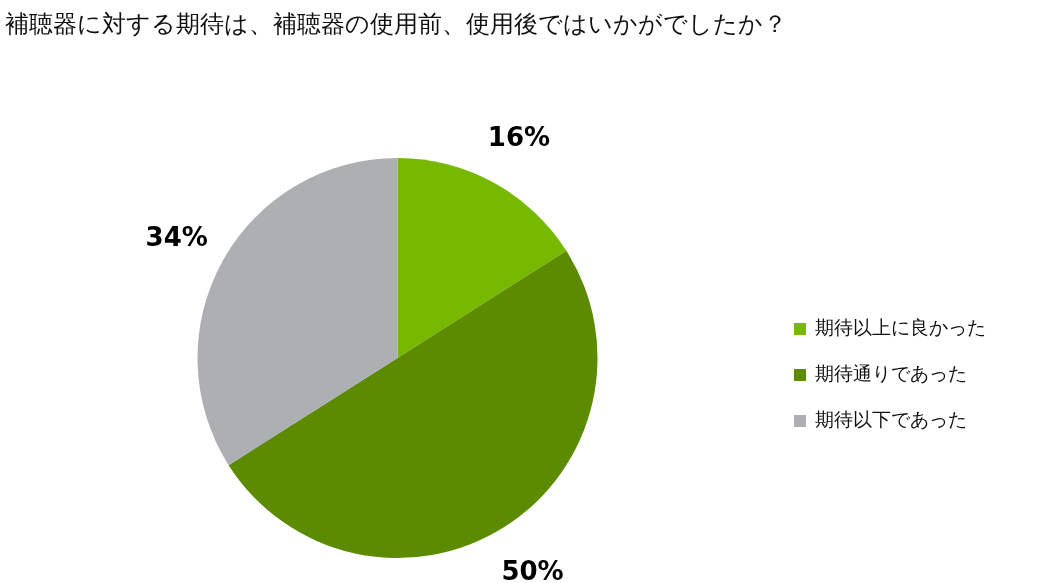 This screenshot has height=583, width=1052. I want to click on data-label: 50%, so click(532, 569).